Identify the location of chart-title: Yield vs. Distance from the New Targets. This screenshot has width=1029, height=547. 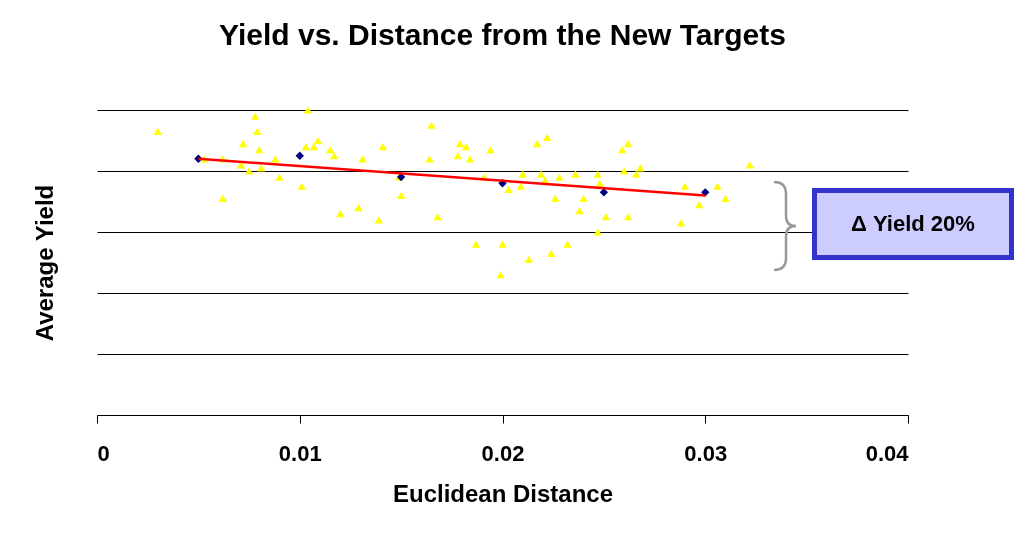
(502, 35).